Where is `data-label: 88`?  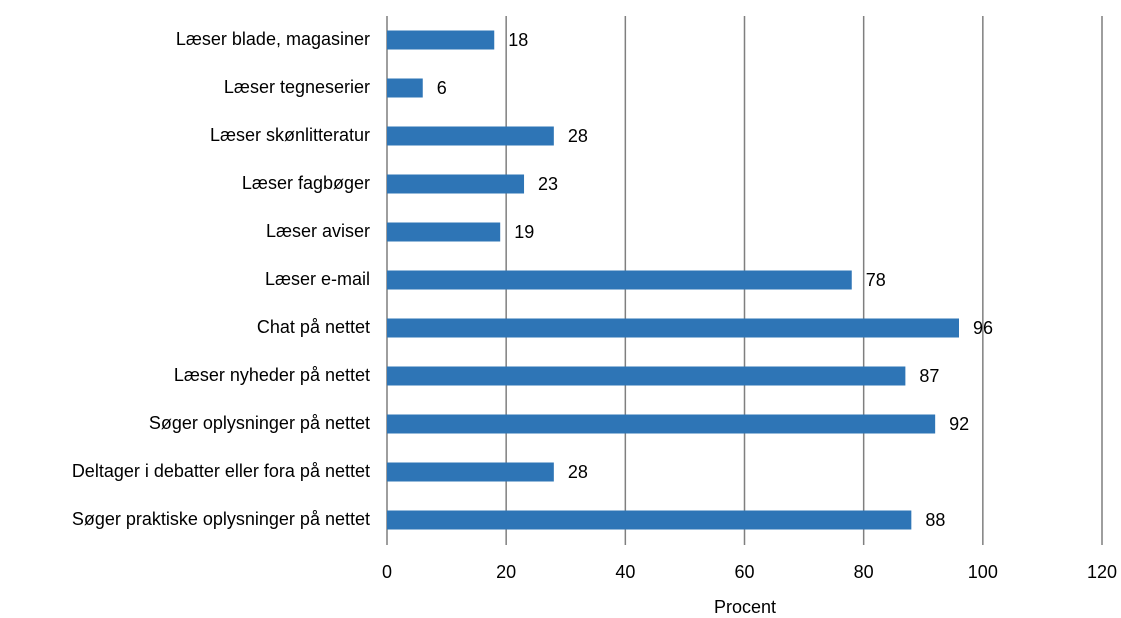 data-label: 88 is located at coordinates (935, 520).